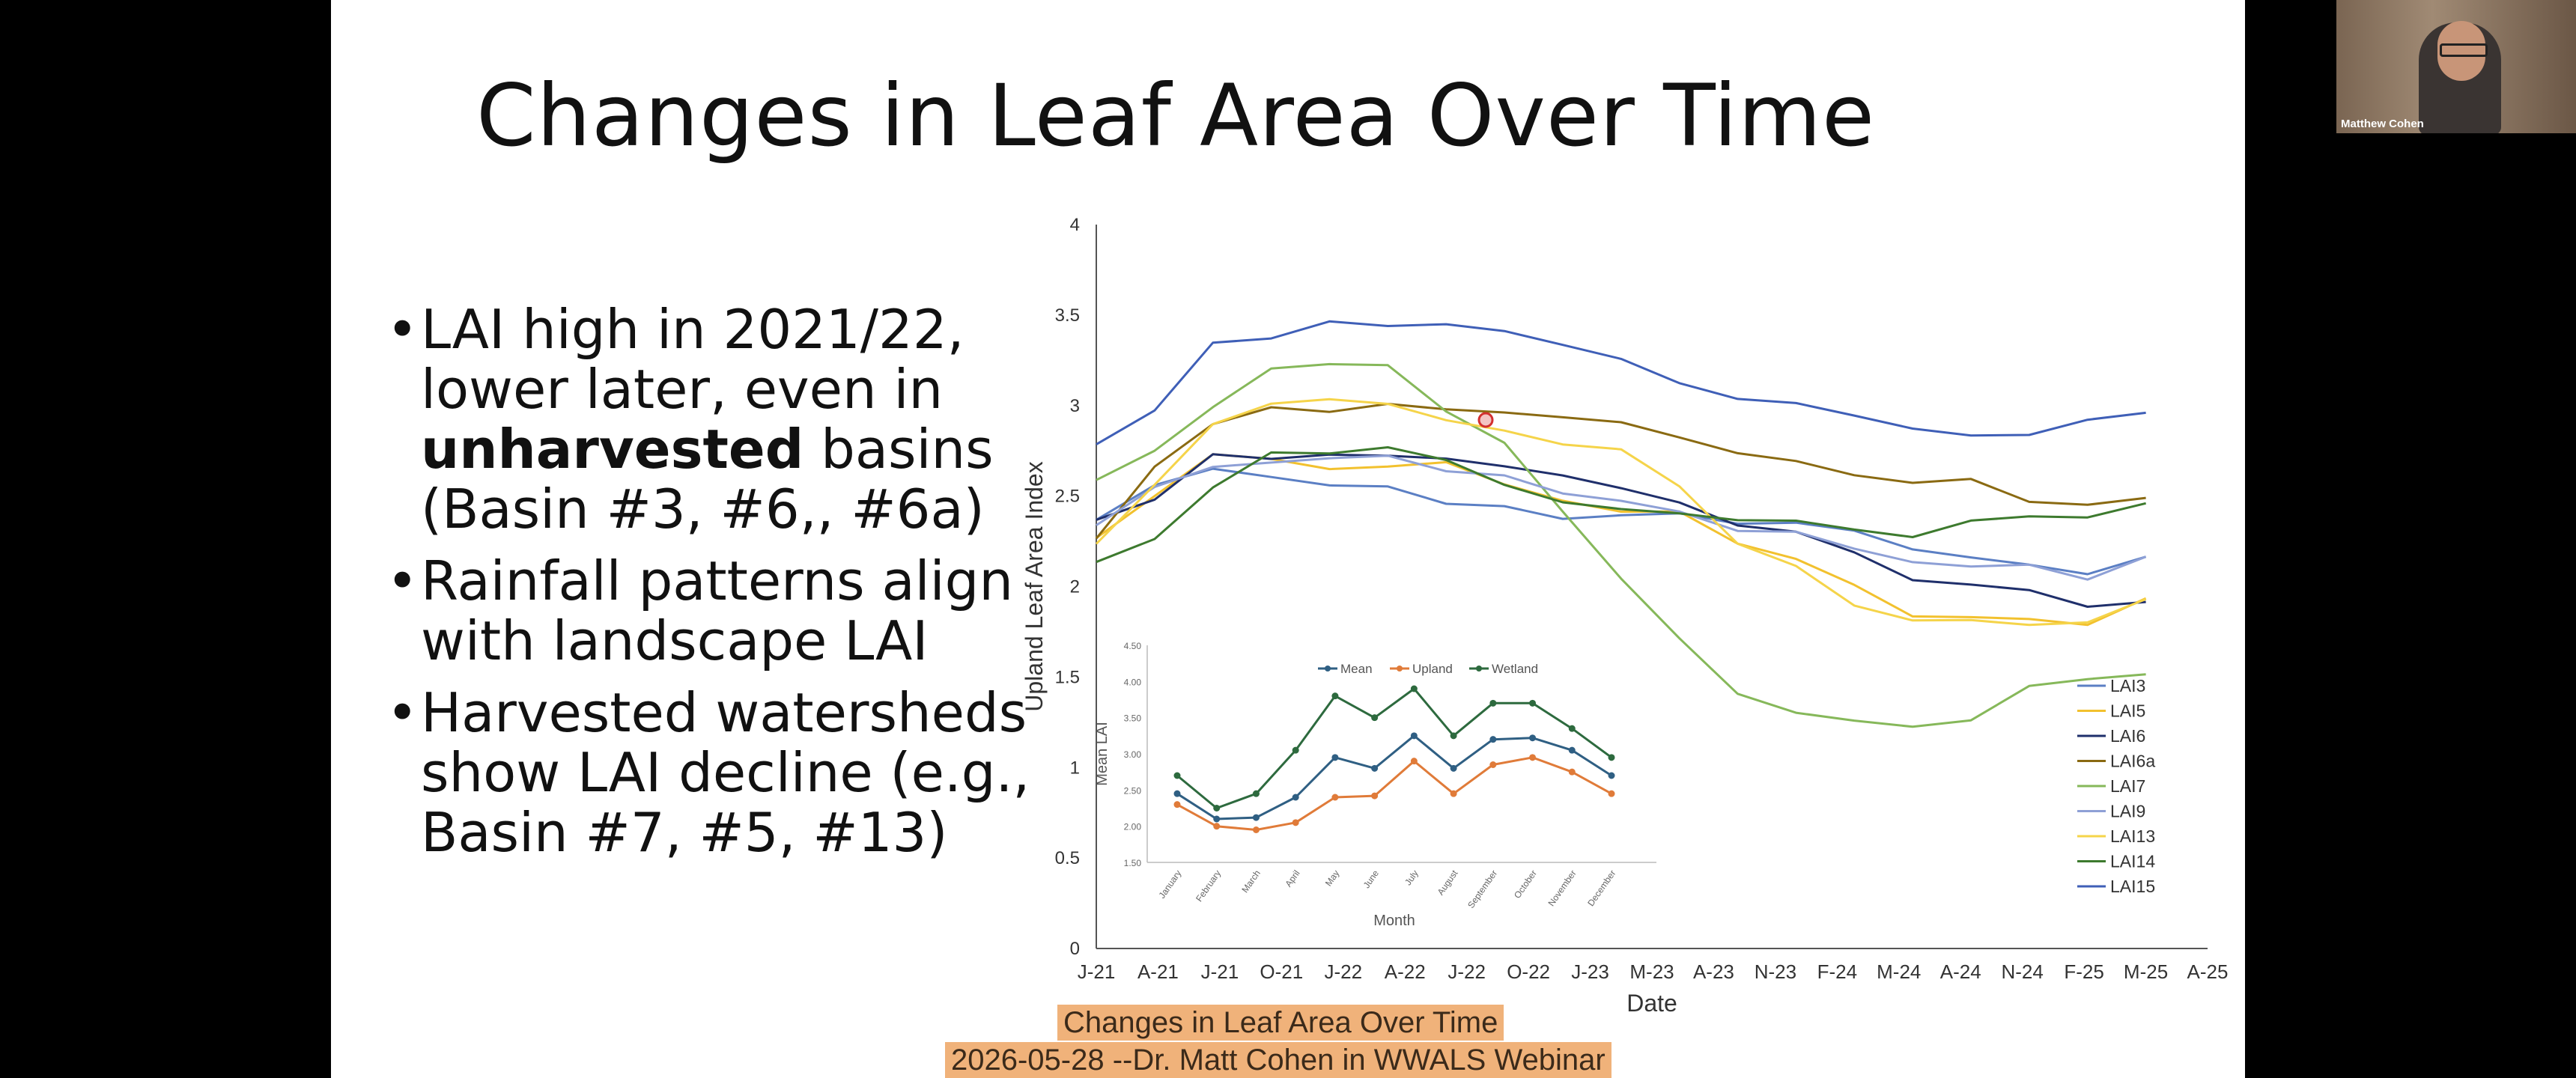 The image size is (2576, 1078). Describe the element at coordinates (1432, 669) in the screenshot. I see `inset-legend-label: Upland` at that location.